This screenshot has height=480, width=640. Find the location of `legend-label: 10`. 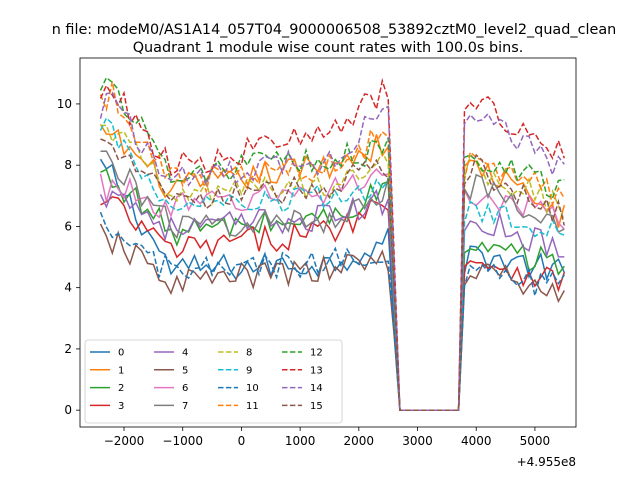

legend-label: 10 is located at coordinates (252, 388).